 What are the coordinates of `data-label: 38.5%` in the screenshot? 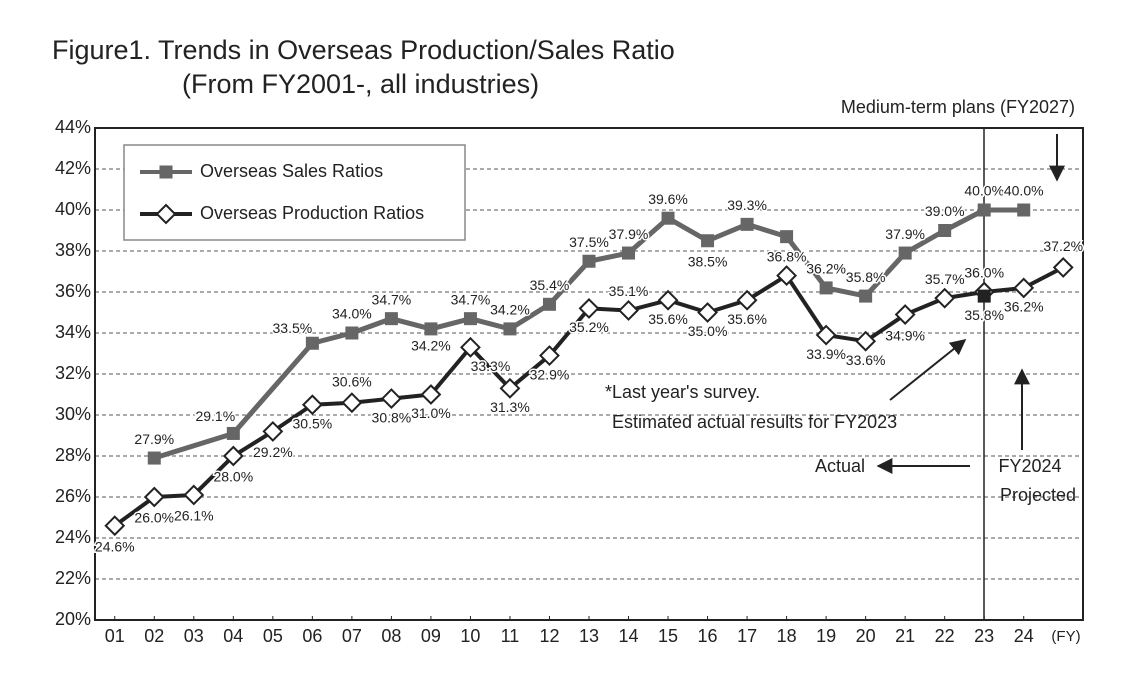 It's located at (708, 261).